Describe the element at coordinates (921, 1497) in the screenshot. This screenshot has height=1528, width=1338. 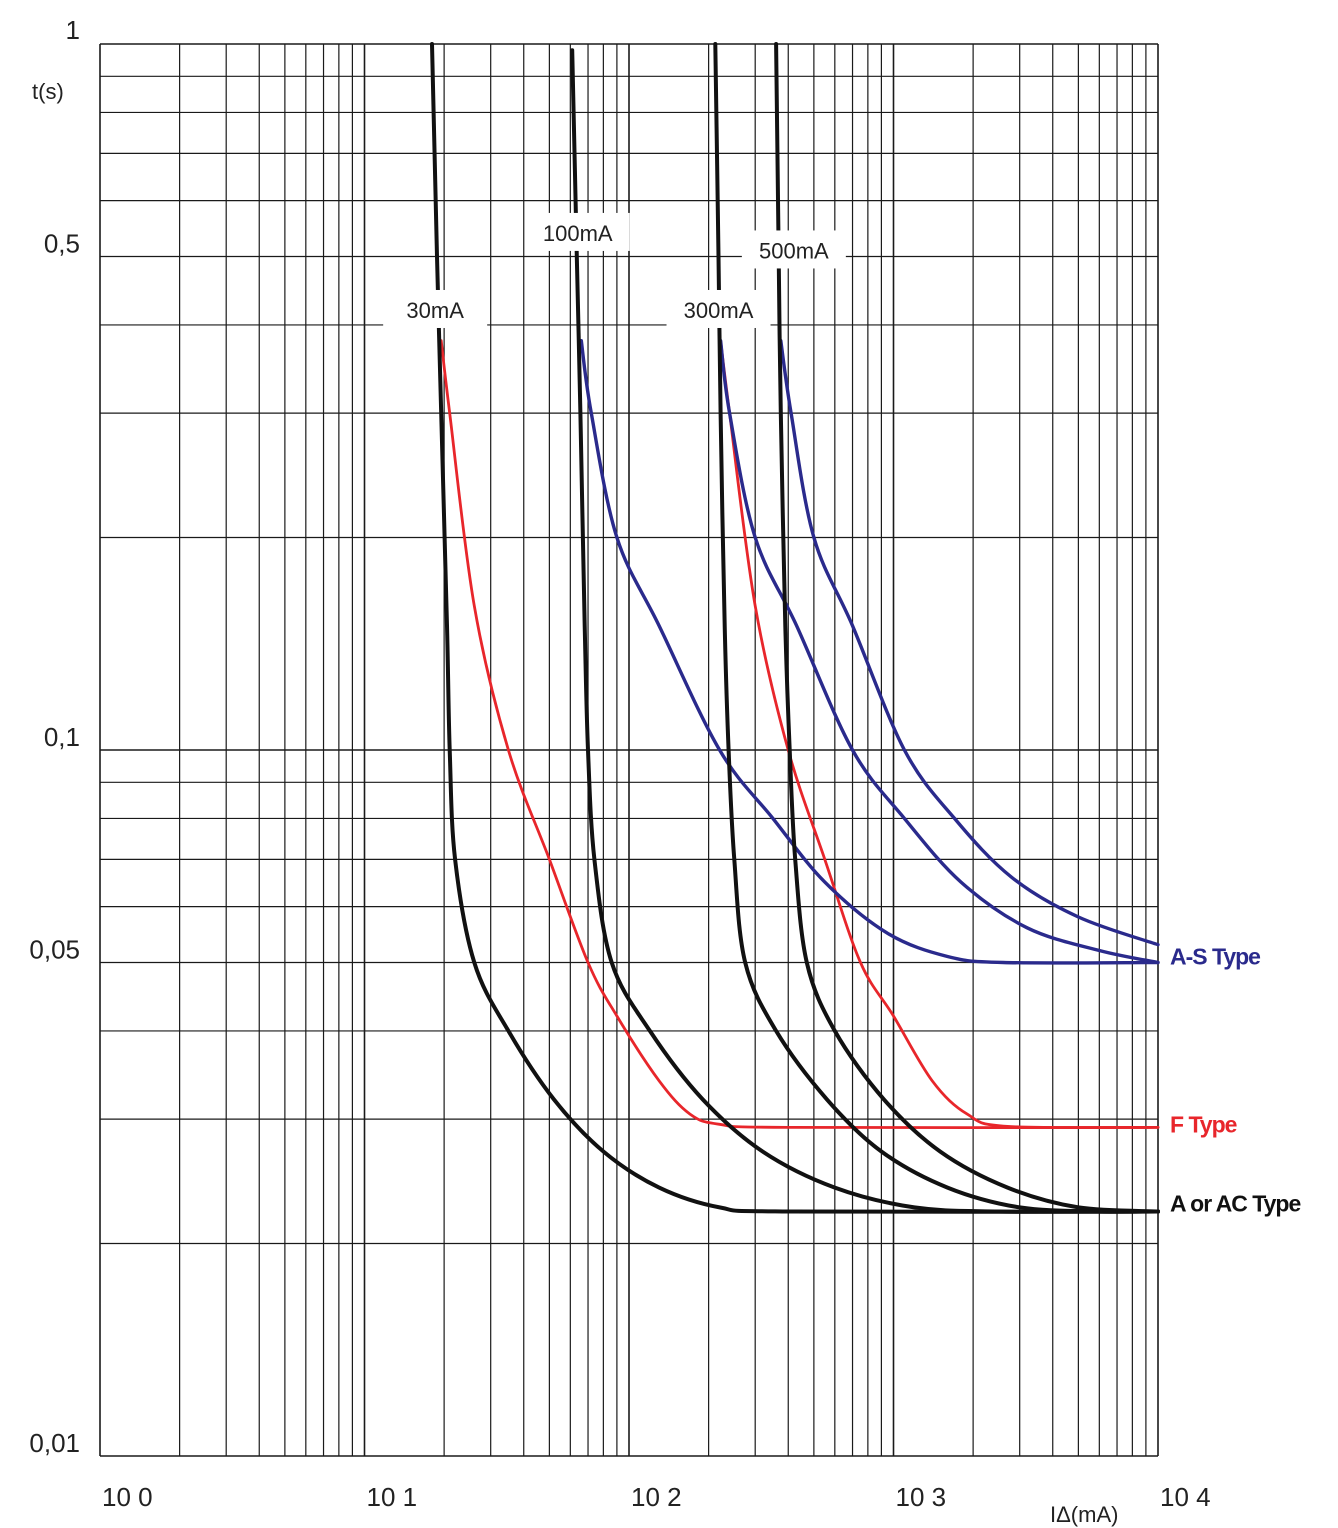
I see `x-tick-label-10-3: 10 3` at that location.